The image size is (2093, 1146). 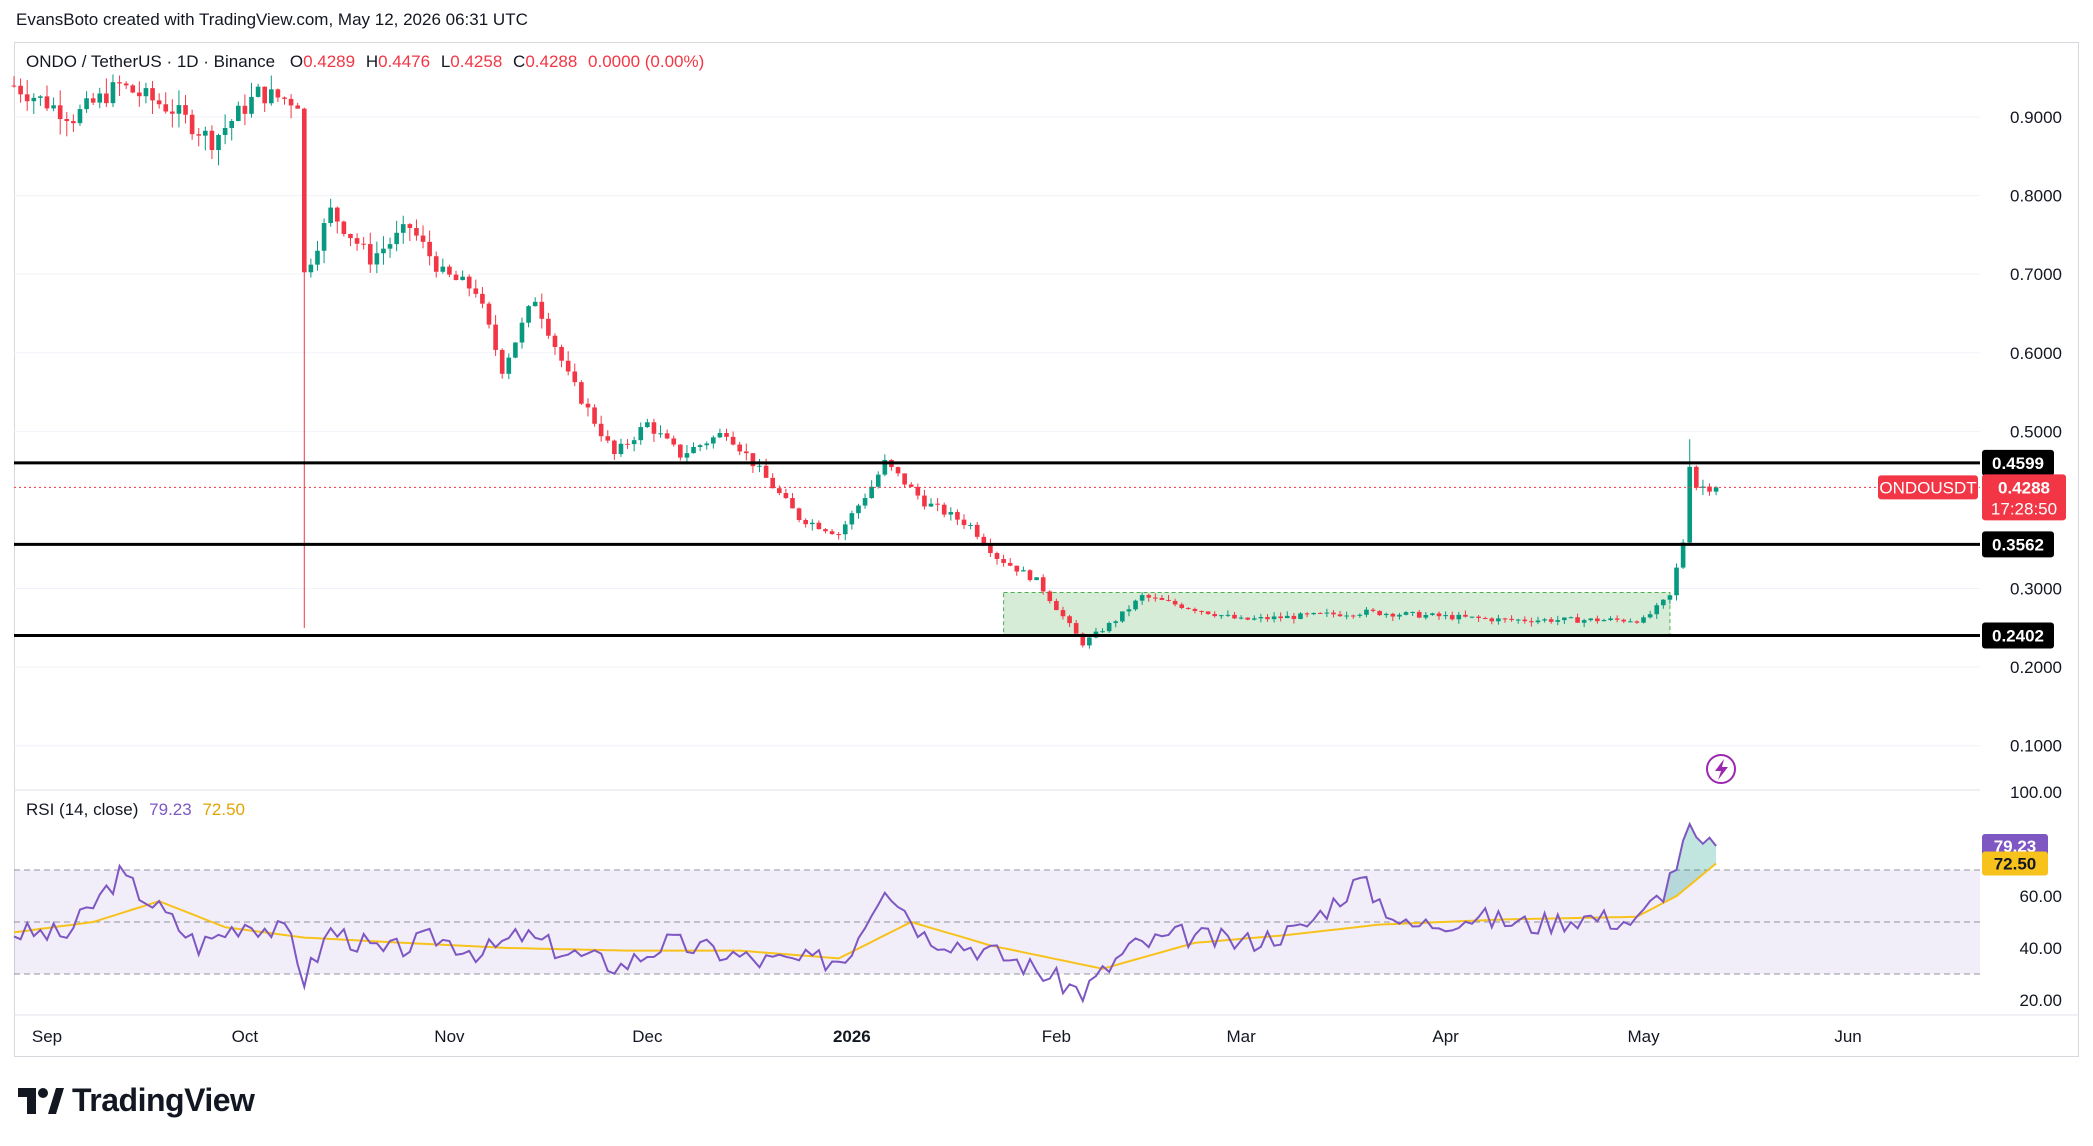 I want to click on rsi-ma-value: 72.50, so click(x=223, y=809).